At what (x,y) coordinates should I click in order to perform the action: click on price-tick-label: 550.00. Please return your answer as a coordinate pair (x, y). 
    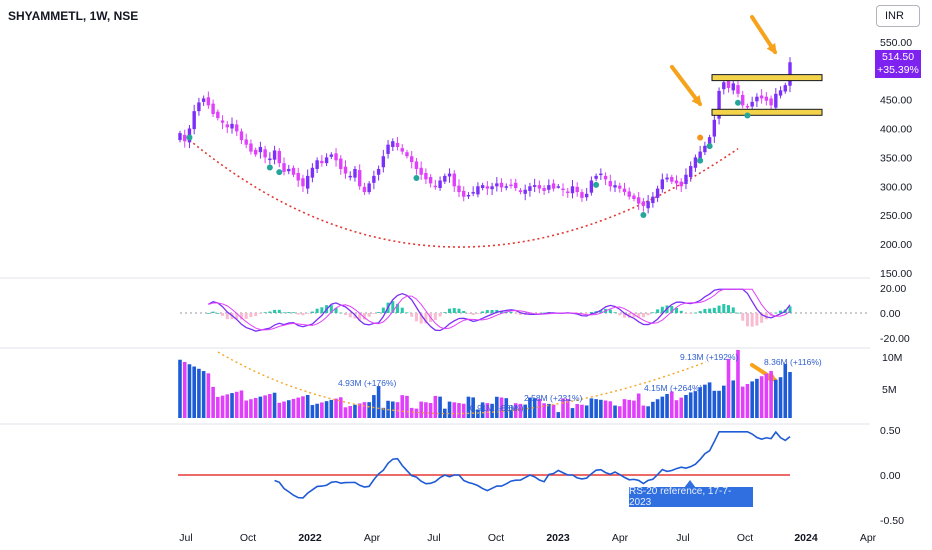
    Looking at the image, I should click on (896, 43).